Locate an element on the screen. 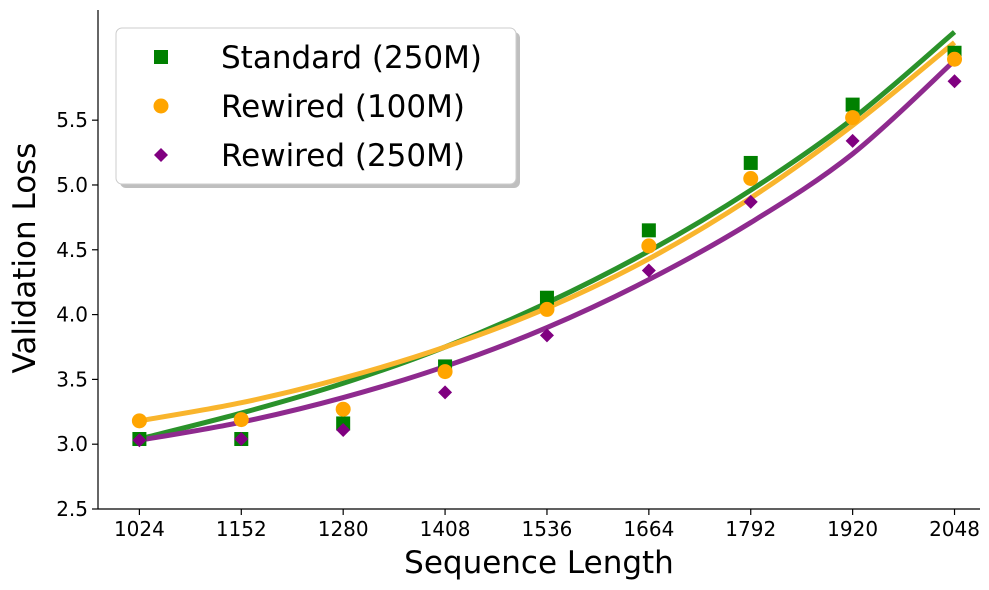 Image resolution: width=989 pixels, height=590 pixels. x-axis-title: Sequence Length is located at coordinates (539, 563).